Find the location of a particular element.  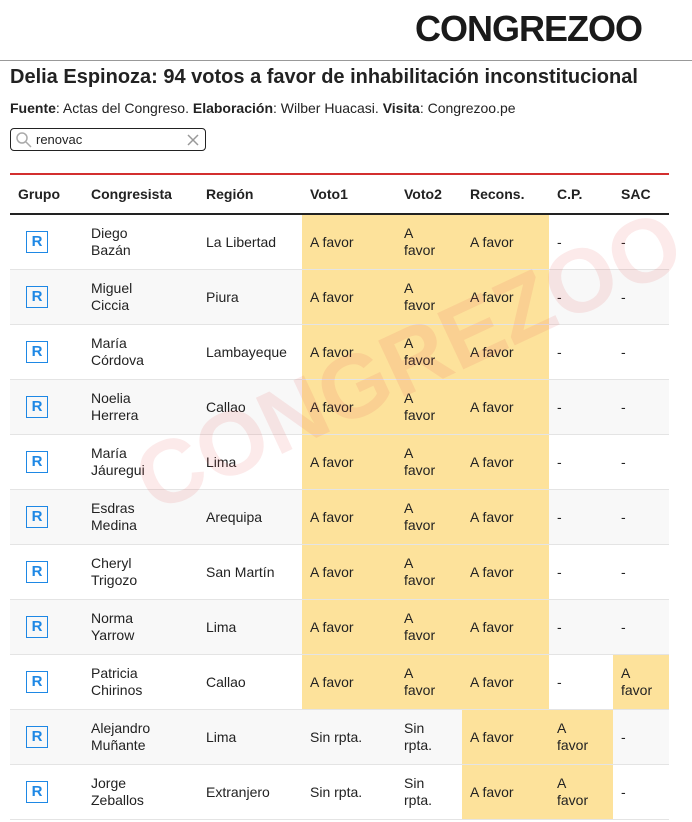

source-text: : Actas del Congreso. is located at coordinates (124, 108).